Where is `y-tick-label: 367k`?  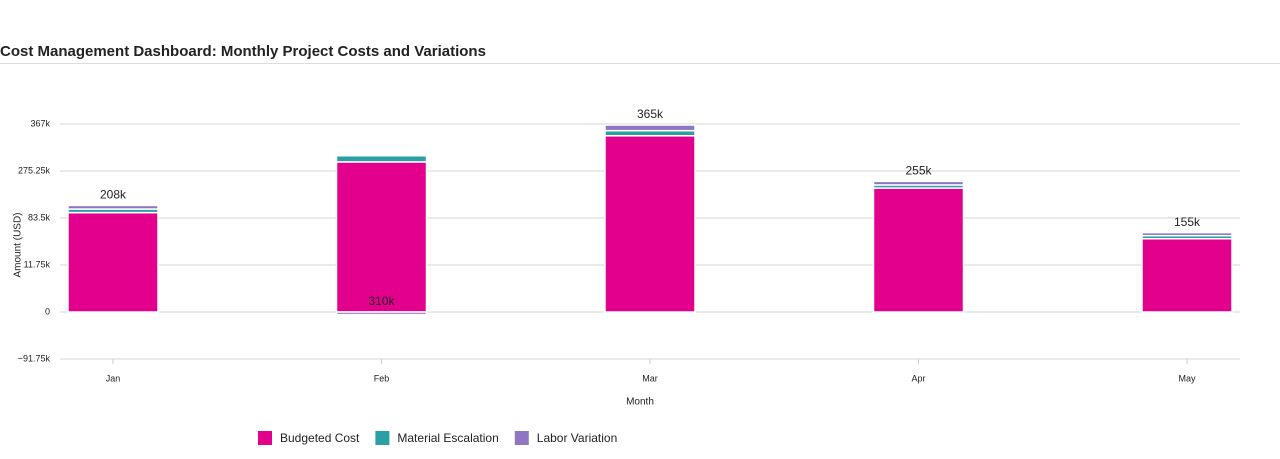
y-tick-label: 367k is located at coordinates (40, 123).